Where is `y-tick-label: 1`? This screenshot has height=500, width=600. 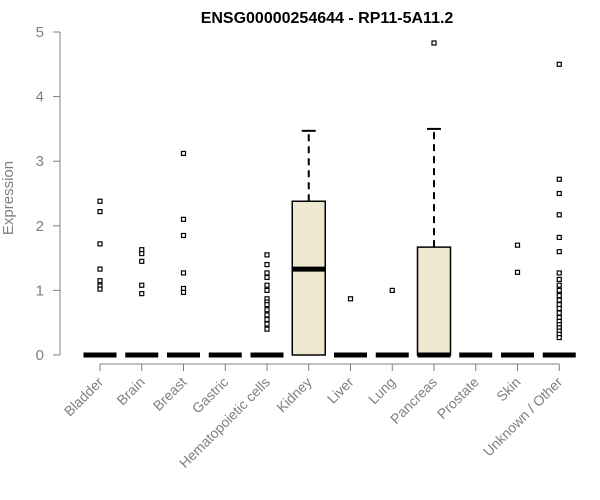
y-tick-label: 1 is located at coordinates (40, 290).